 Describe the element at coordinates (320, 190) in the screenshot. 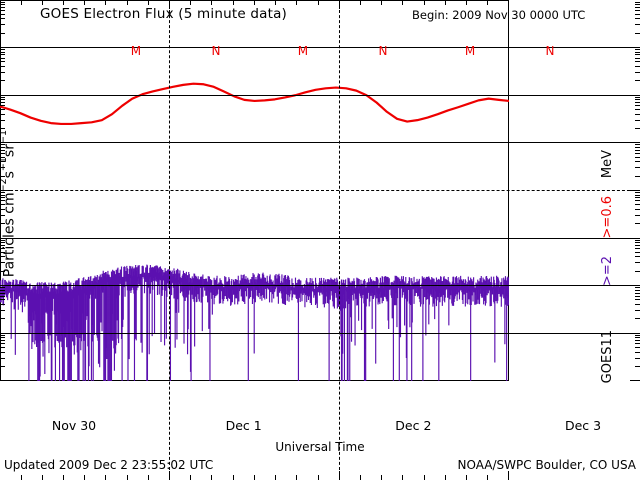

I see `gridline-1e3` at that location.